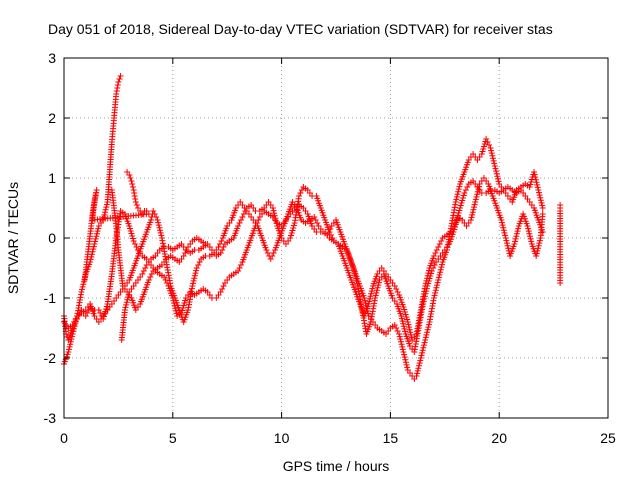 The width and height of the screenshot is (640, 480). What do you see at coordinates (52, 238) in the screenshot?
I see `y-tick-label: 0` at bounding box center [52, 238].